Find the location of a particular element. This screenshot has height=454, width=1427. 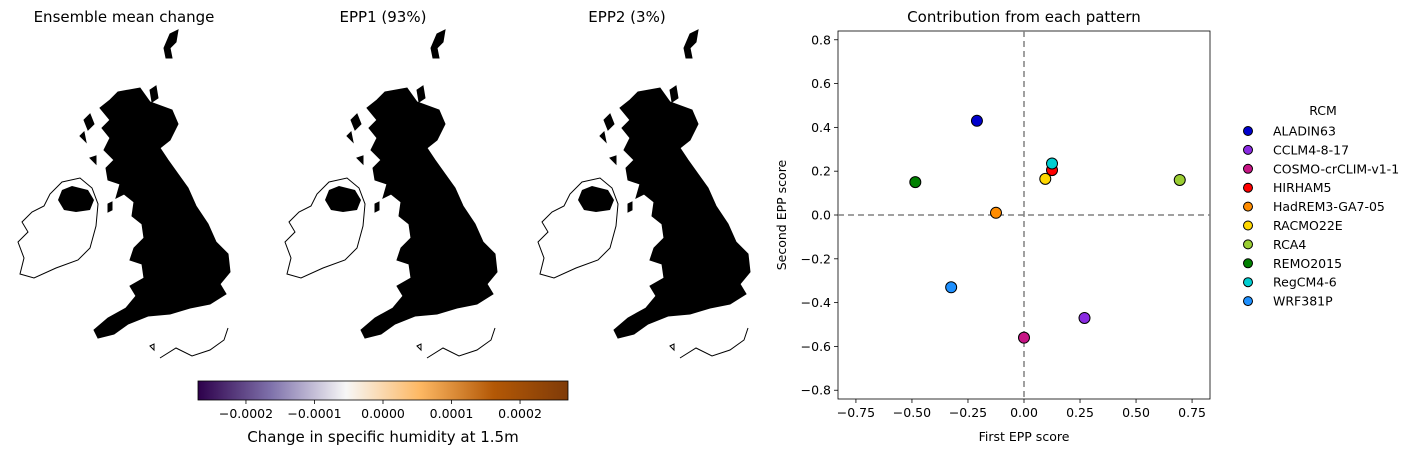

map-title-epp1: EPP1 (93%) is located at coordinates (383, 17).